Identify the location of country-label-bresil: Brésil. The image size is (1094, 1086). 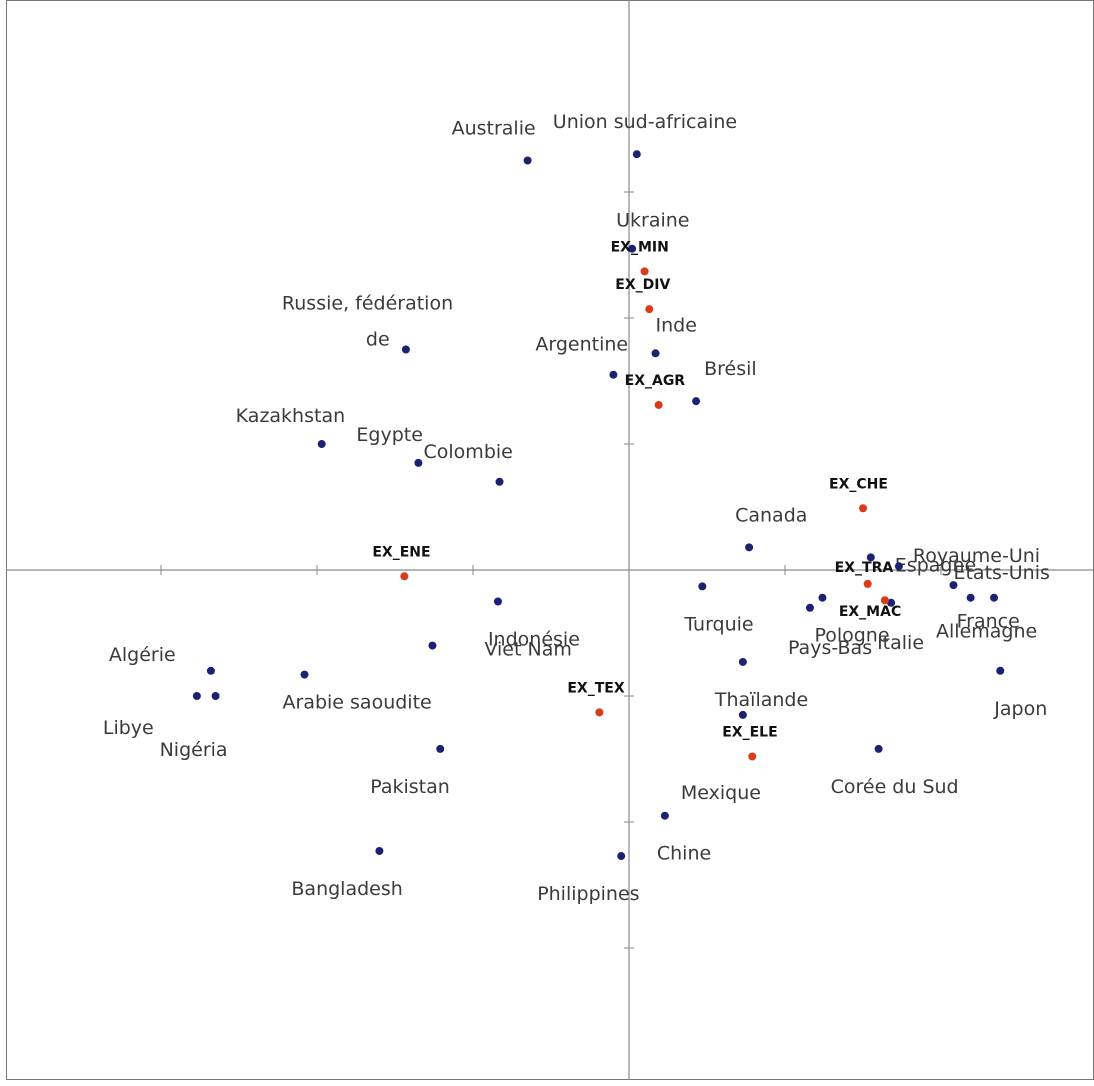
(730, 369).